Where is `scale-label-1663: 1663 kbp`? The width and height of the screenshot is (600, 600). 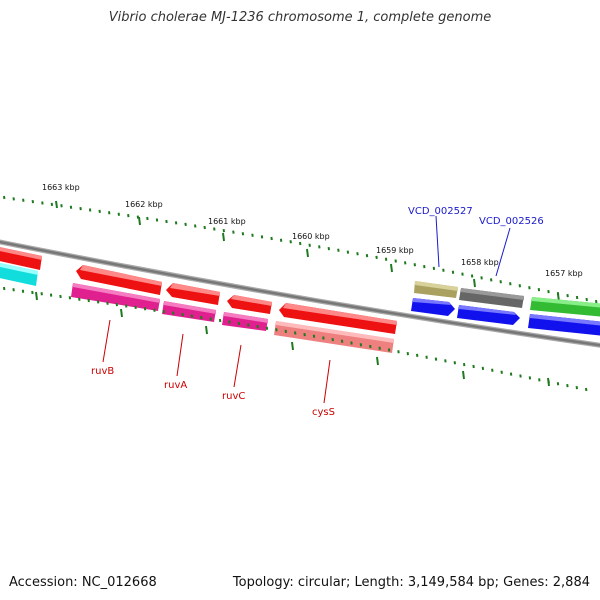 scale-label-1663: 1663 kbp is located at coordinates (61, 187).